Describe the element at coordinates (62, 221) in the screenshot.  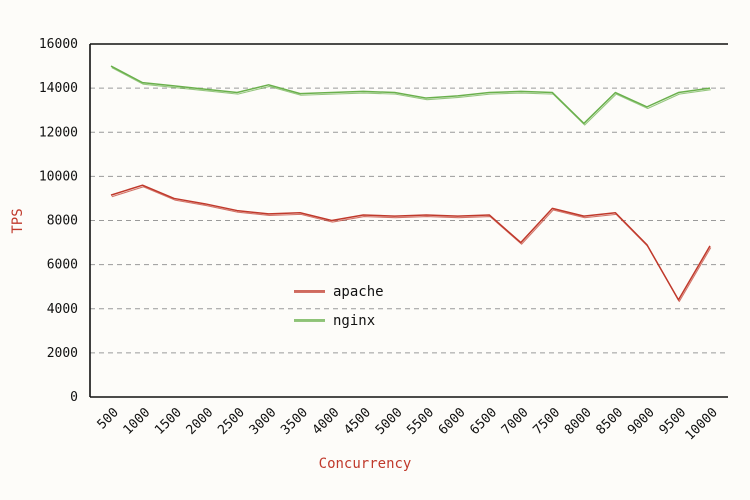
I see `y-tick-label: 8000` at that location.